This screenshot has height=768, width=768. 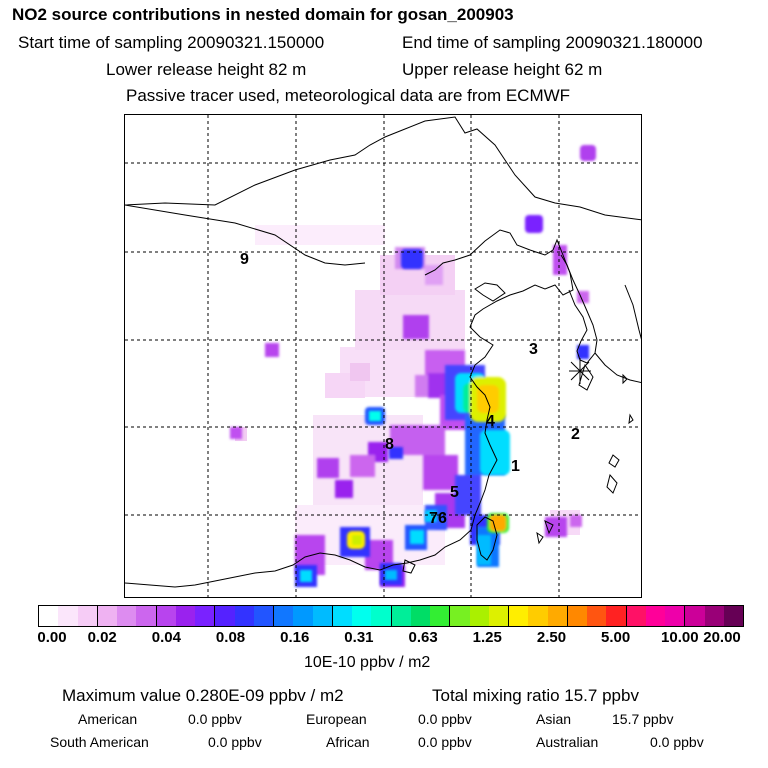 I want to click on colorbar-tick-label: 20.00, so click(x=722, y=637).